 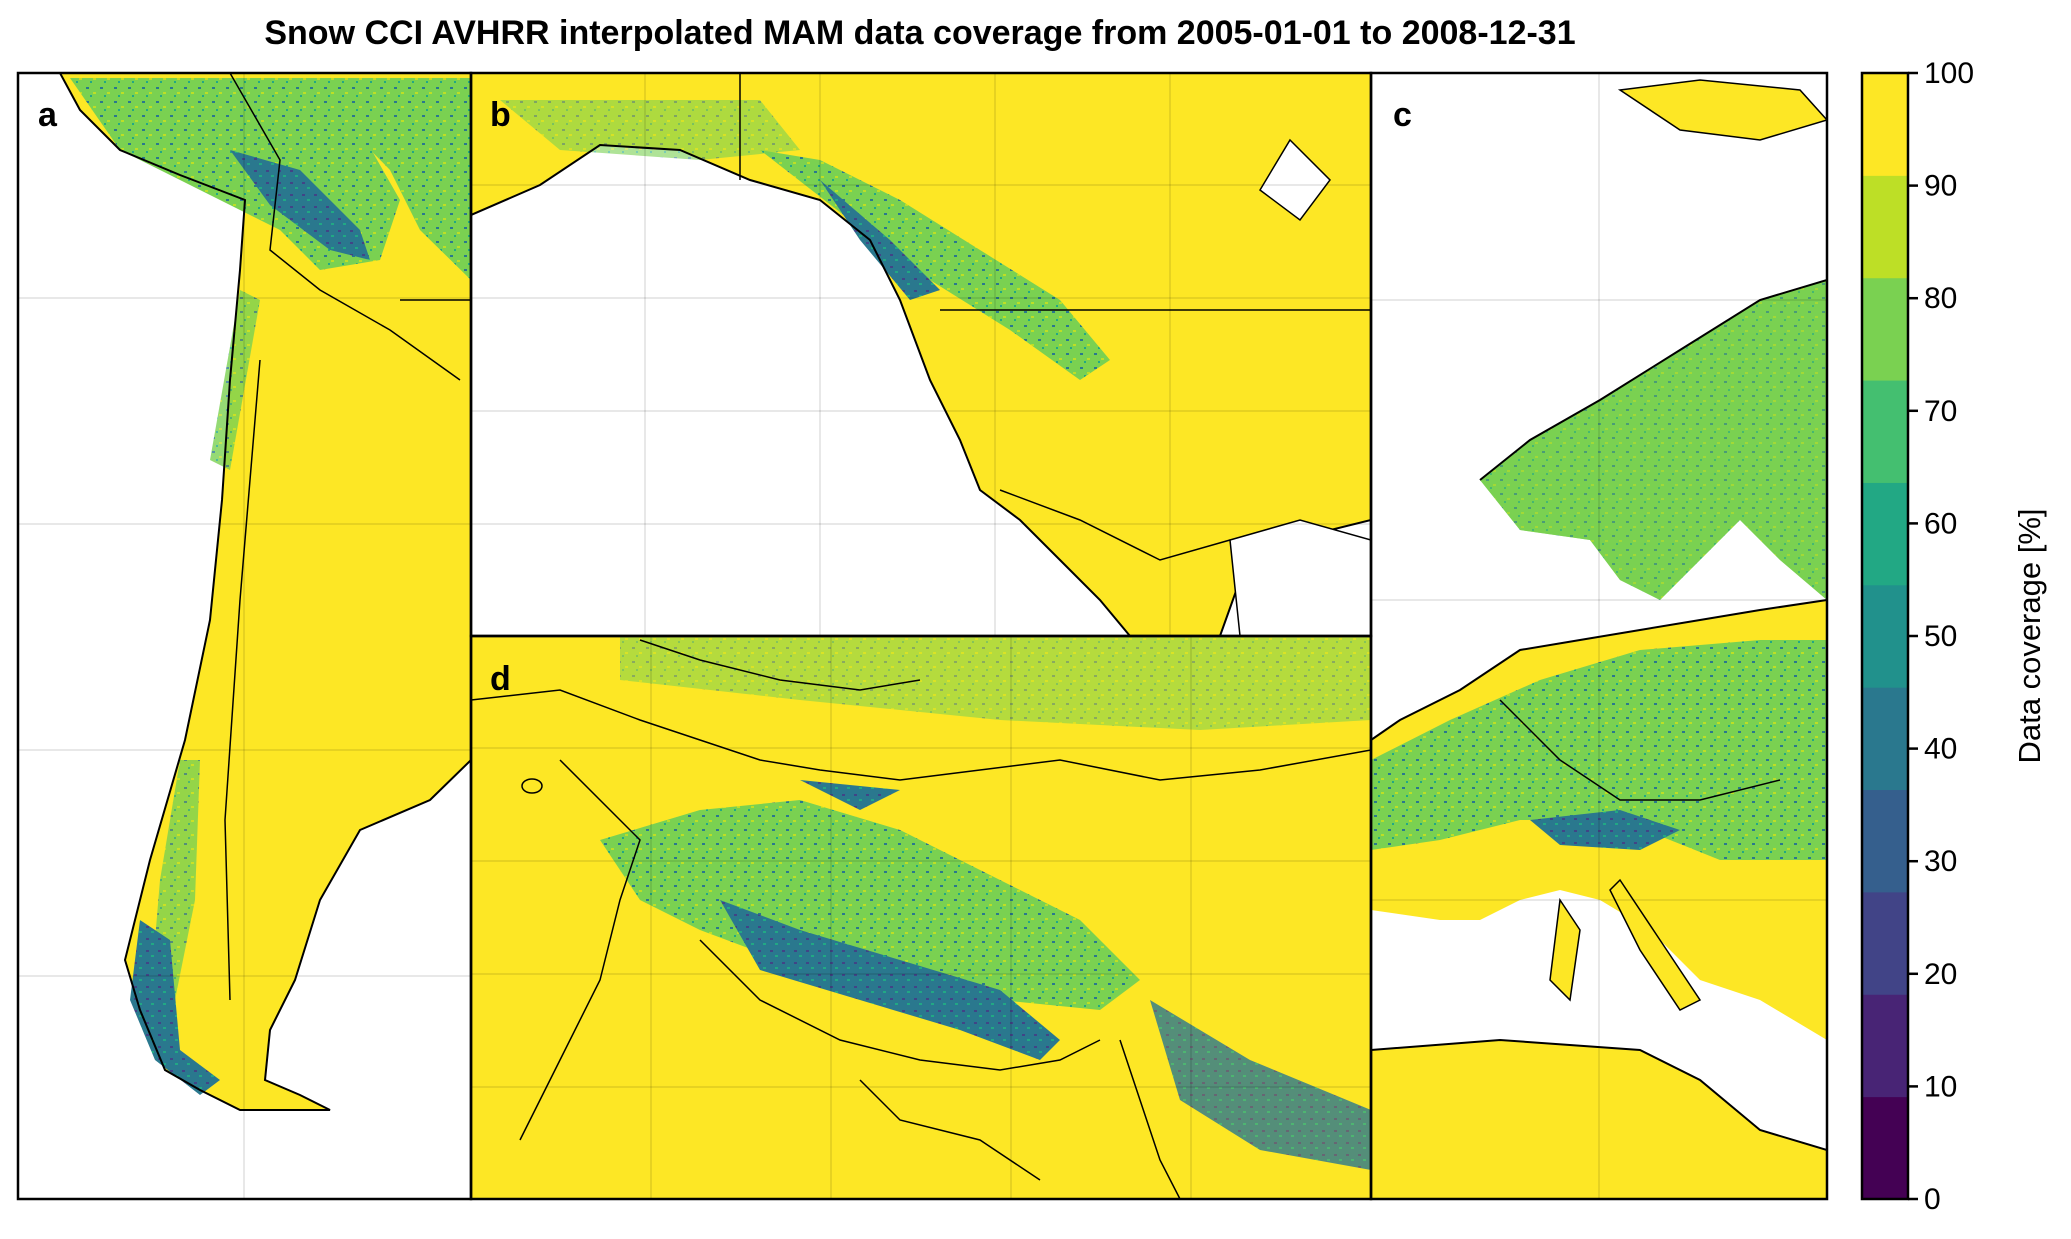 What do you see at coordinates (500, 679) in the screenshot?
I see `panel-d-label: d` at bounding box center [500, 679].